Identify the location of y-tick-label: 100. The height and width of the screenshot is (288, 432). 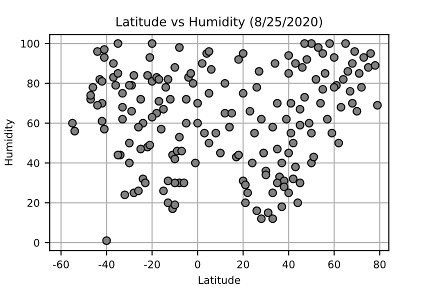
(30, 44).